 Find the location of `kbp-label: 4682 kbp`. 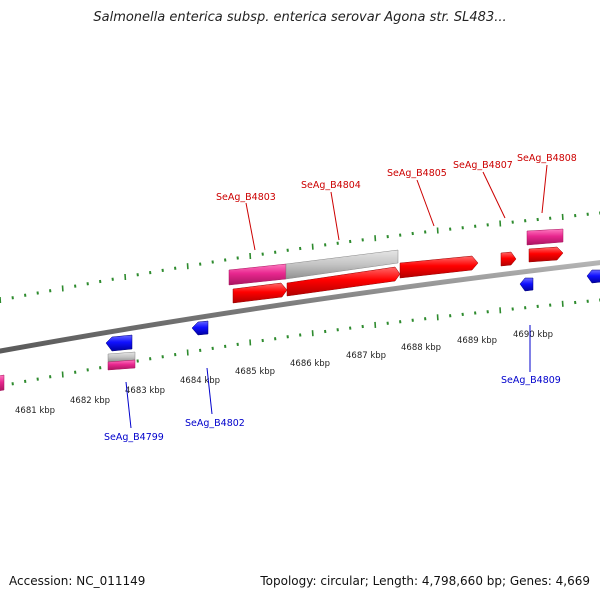

kbp-label: 4682 kbp is located at coordinates (90, 401).